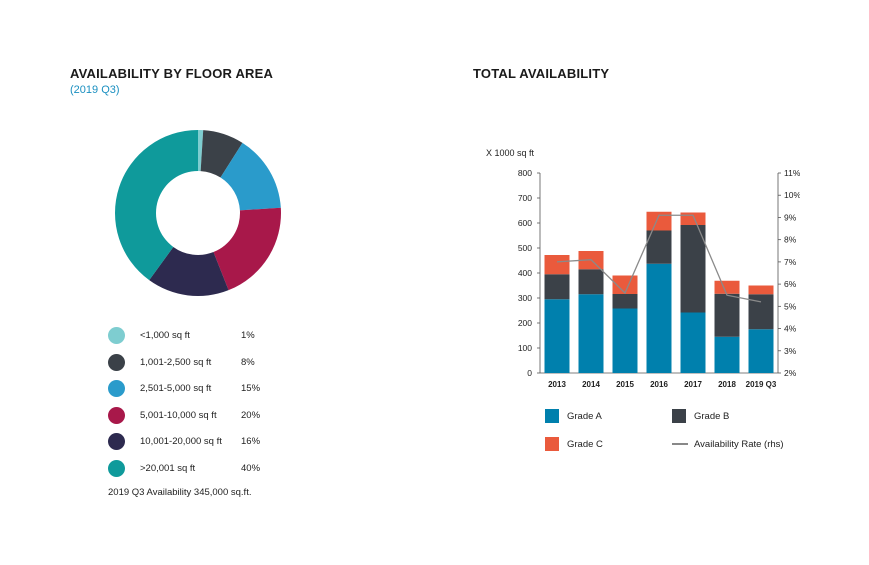  Describe the element at coordinates (525, 223) in the screenshot. I see `y-tick-label: 600` at that location.